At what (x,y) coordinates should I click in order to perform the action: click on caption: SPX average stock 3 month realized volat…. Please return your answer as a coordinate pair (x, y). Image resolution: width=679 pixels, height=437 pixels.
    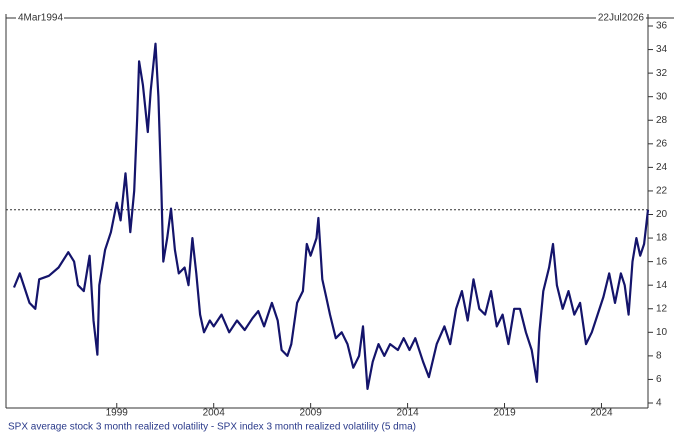
    Looking at the image, I should click on (212, 427).